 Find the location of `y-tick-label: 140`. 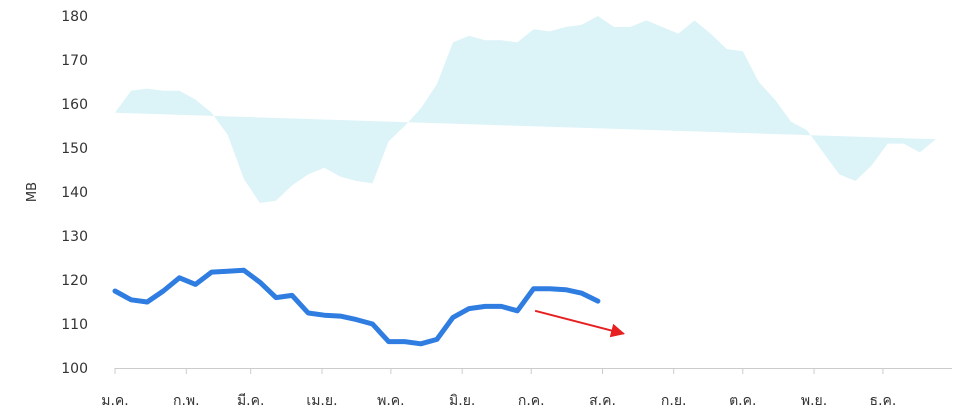

y-tick-label: 140 is located at coordinates (74, 193).